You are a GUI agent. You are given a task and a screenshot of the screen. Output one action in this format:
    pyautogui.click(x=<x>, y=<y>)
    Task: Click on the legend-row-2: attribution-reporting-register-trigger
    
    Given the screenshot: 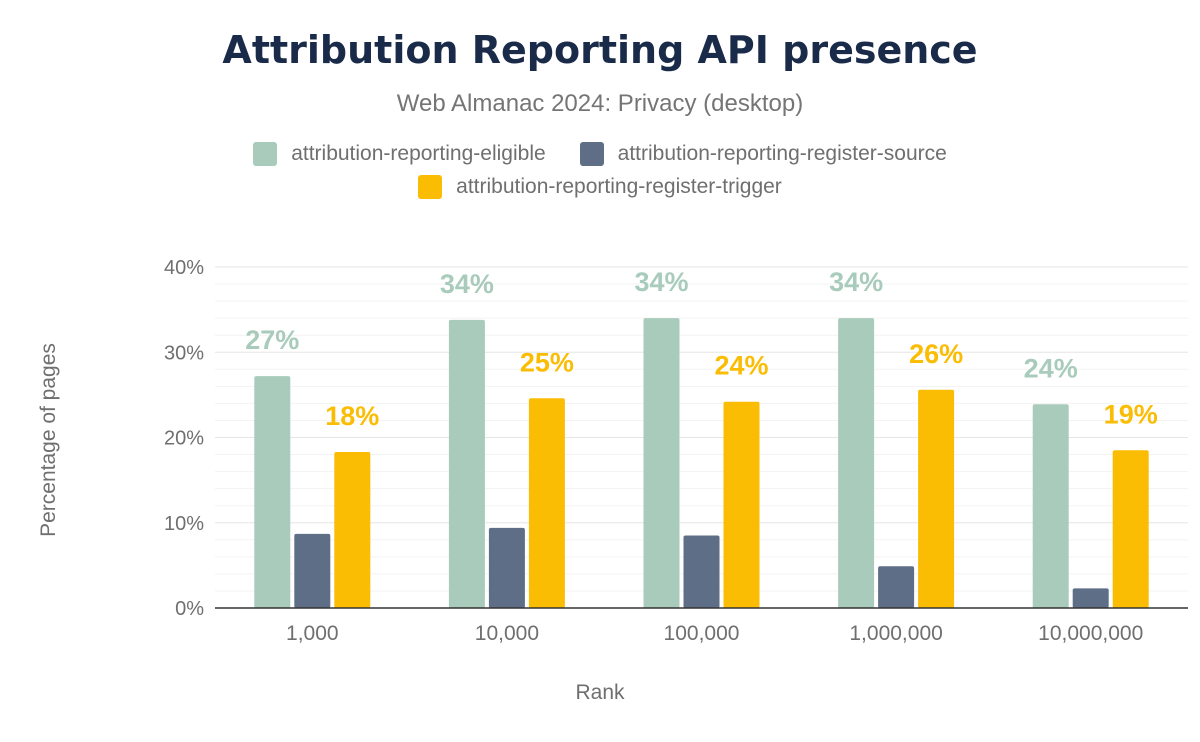 What is the action you would take?
    pyautogui.click(x=600, y=187)
    